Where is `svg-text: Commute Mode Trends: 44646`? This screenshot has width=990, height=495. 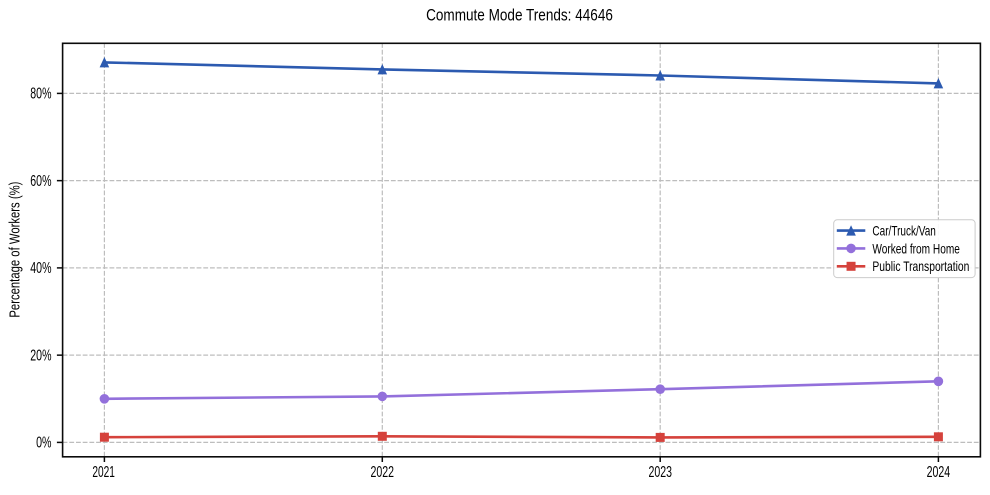 svg-text: Commute Mode Trends: 44646 is located at coordinates (519, 15).